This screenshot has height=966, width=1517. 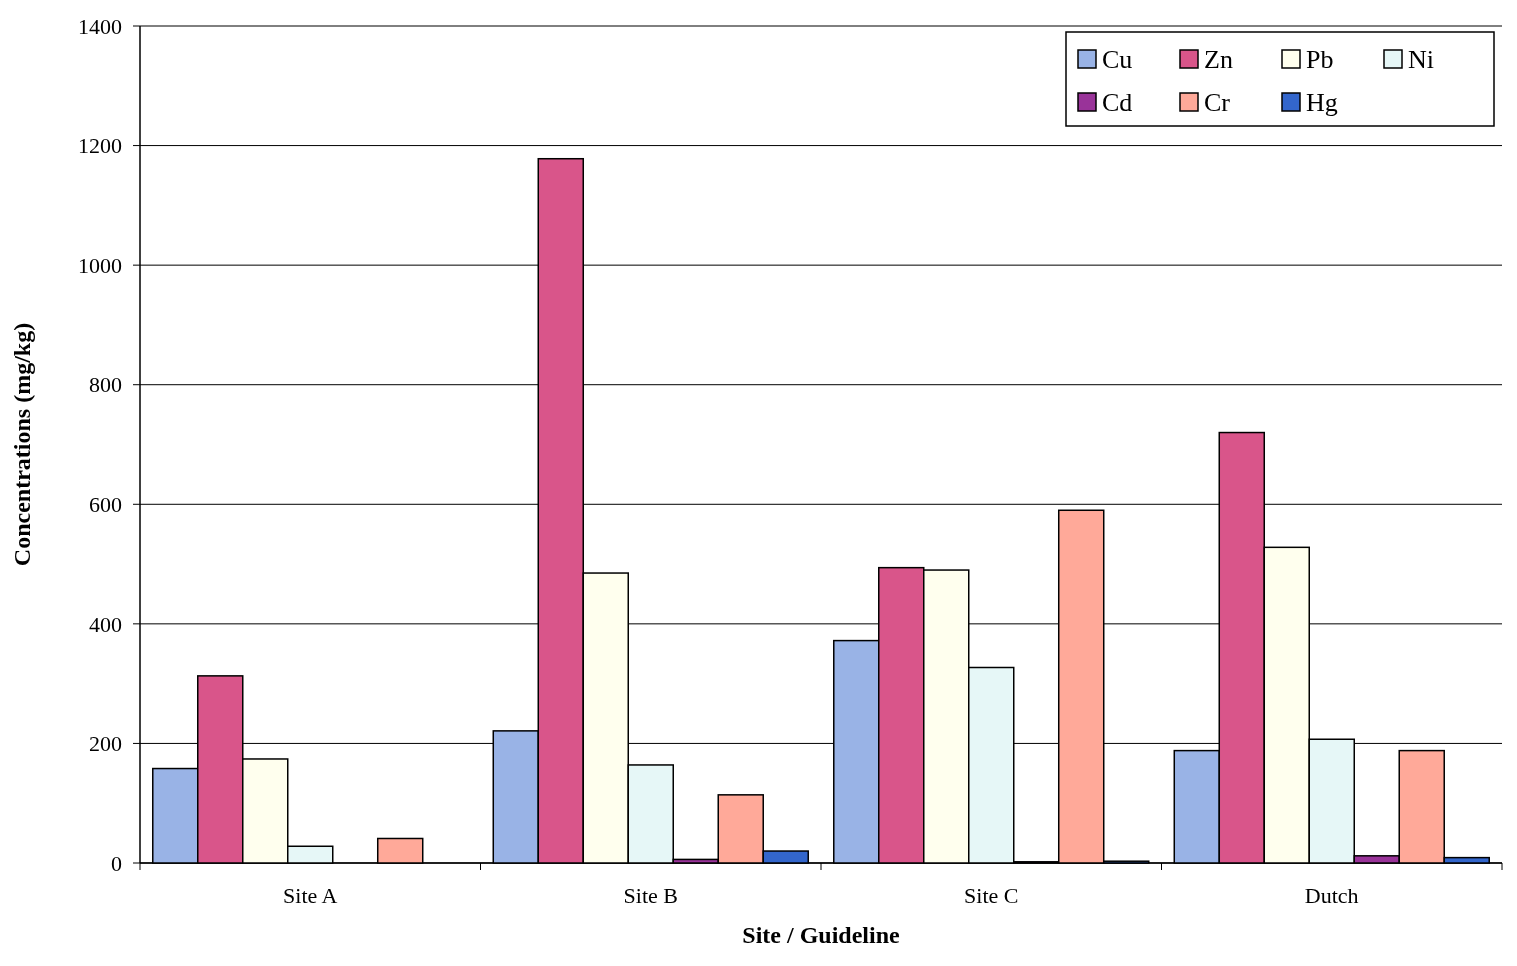 What do you see at coordinates (116, 863) in the screenshot?
I see `y-tick-label: 0` at bounding box center [116, 863].